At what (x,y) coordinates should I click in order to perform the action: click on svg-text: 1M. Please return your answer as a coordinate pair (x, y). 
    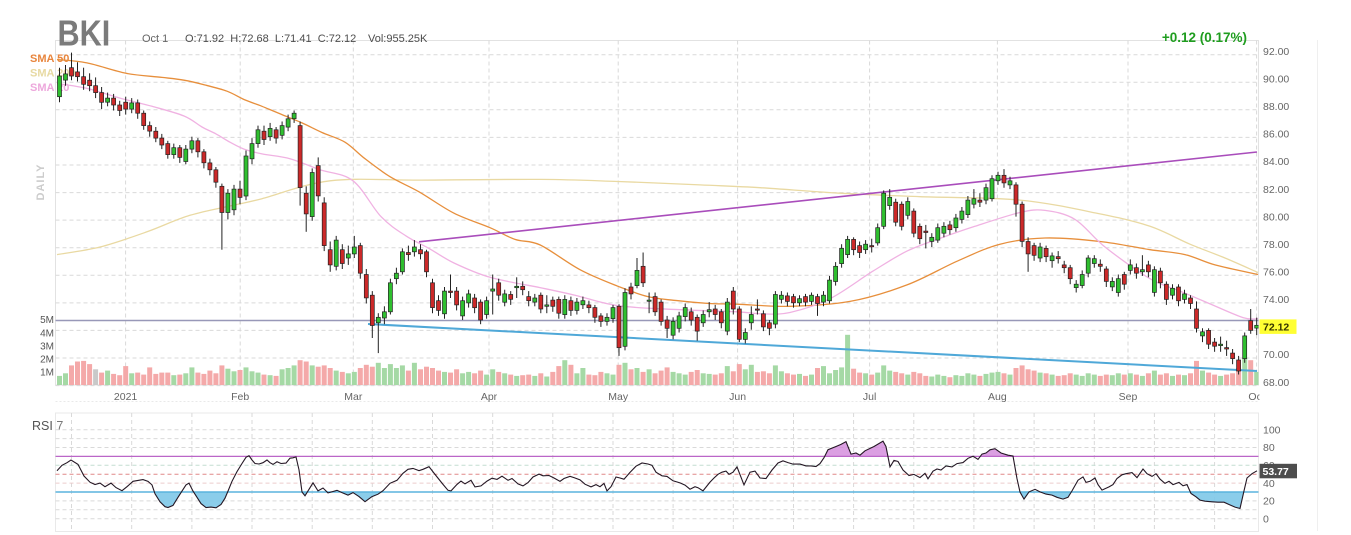
    Looking at the image, I should click on (47, 372).